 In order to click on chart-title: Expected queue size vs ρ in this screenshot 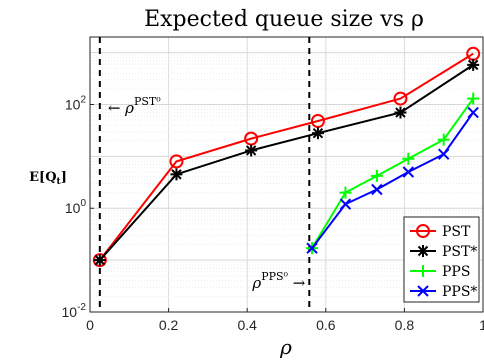, I will do `click(284, 19)`.